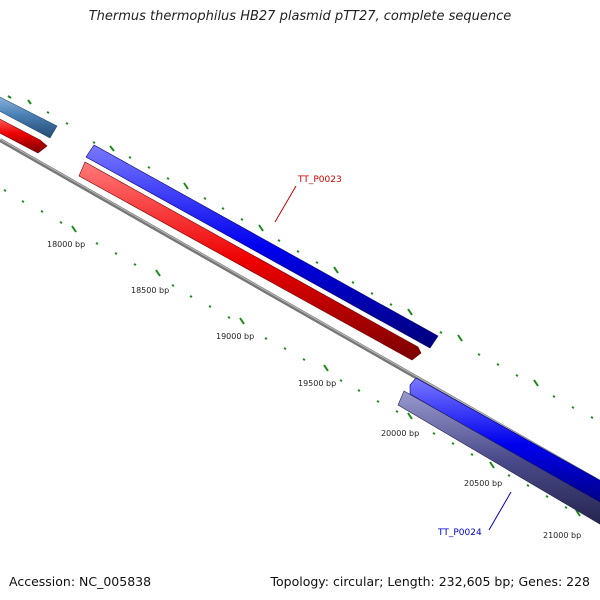 This screenshot has width=600, height=600. What do you see at coordinates (562, 535) in the screenshot?
I see `bp-label: 21000 bp` at bounding box center [562, 535].